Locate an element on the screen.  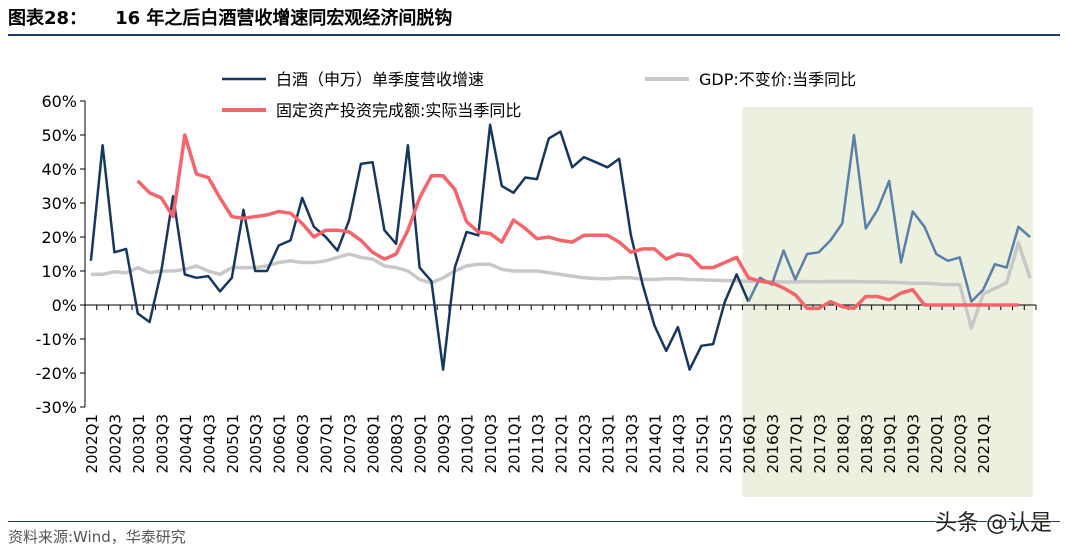
bottom-divider is located at coordinates (534, 521).